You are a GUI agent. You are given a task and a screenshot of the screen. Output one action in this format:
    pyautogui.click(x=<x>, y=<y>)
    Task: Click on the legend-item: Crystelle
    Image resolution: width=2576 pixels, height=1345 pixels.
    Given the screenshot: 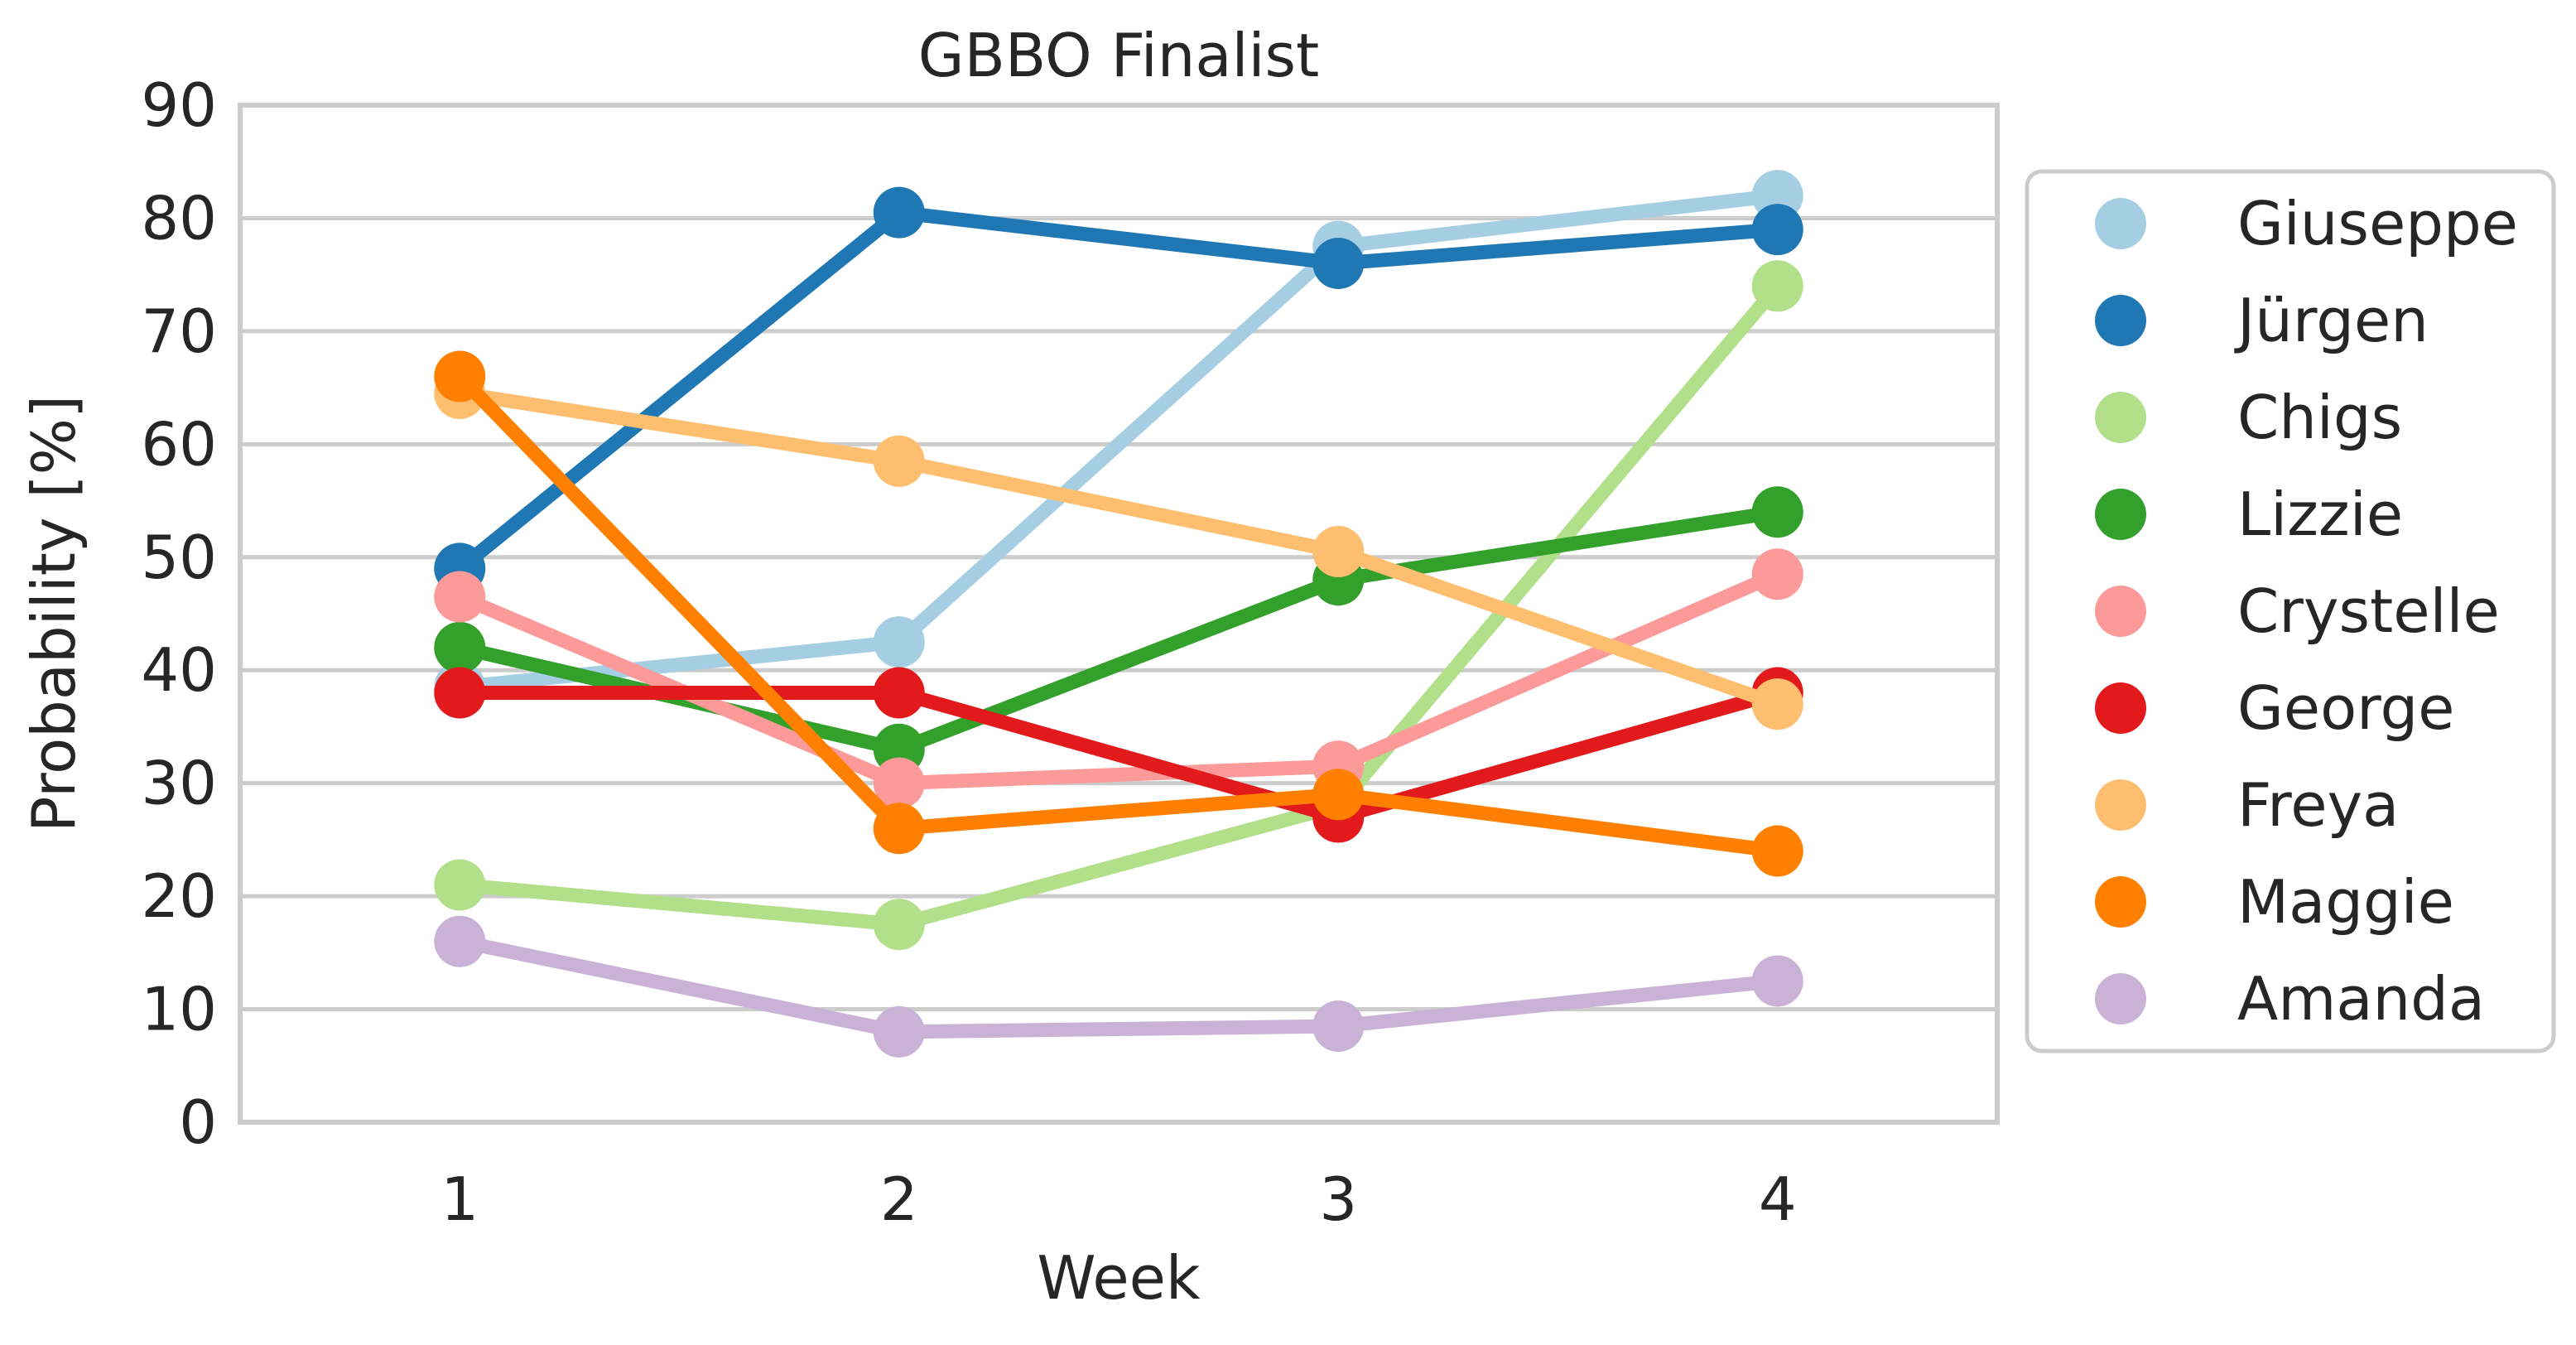 What is the action you would take?
    pyautogui.click(x=2297, y=611)
    